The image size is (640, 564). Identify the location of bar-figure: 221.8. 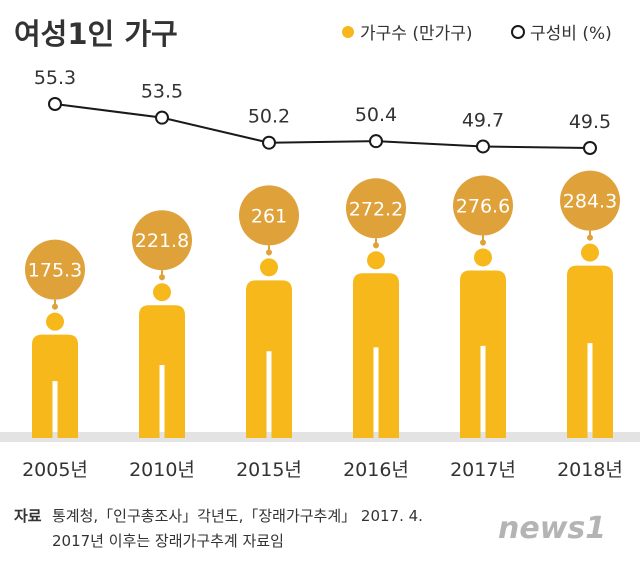
(162, 324).